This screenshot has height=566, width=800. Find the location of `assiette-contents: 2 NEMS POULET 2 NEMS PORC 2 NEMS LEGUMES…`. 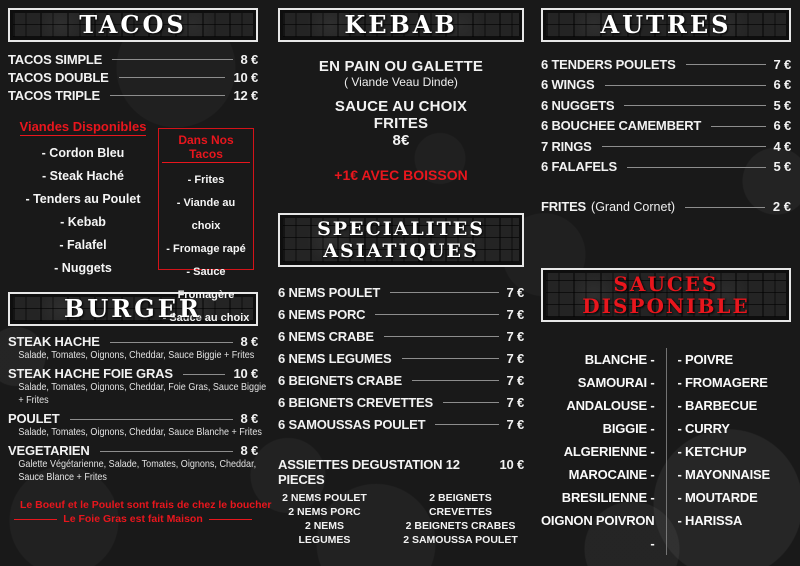

assiette-contents: 2 NEMS POULET 2 NEMS PORC 2 NEMS LEGUMES… is located at coordinates (401, 519).